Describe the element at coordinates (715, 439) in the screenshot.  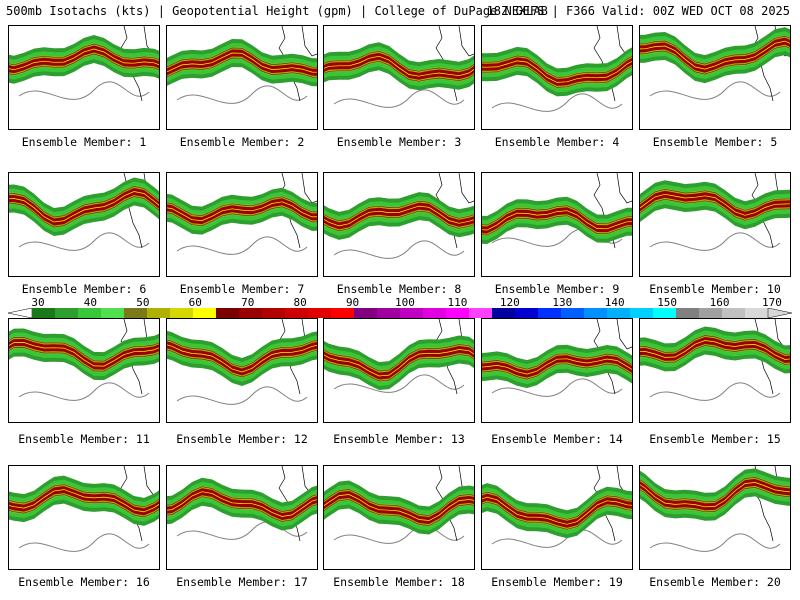
I see `ensemble-member-label: Ensemble Member: 15` at that location.